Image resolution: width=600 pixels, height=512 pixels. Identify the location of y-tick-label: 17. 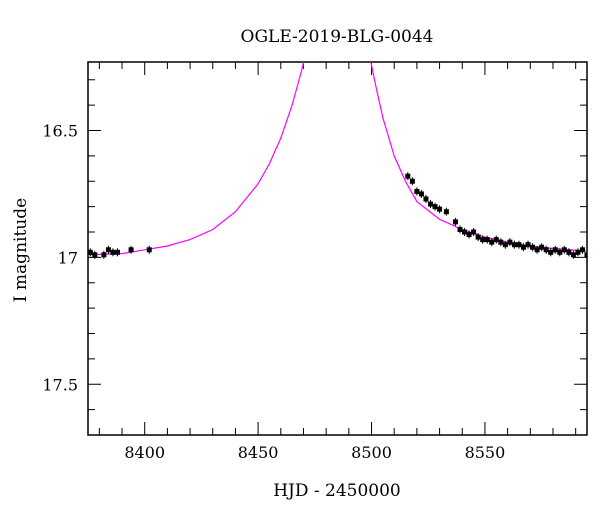
(68, 257).